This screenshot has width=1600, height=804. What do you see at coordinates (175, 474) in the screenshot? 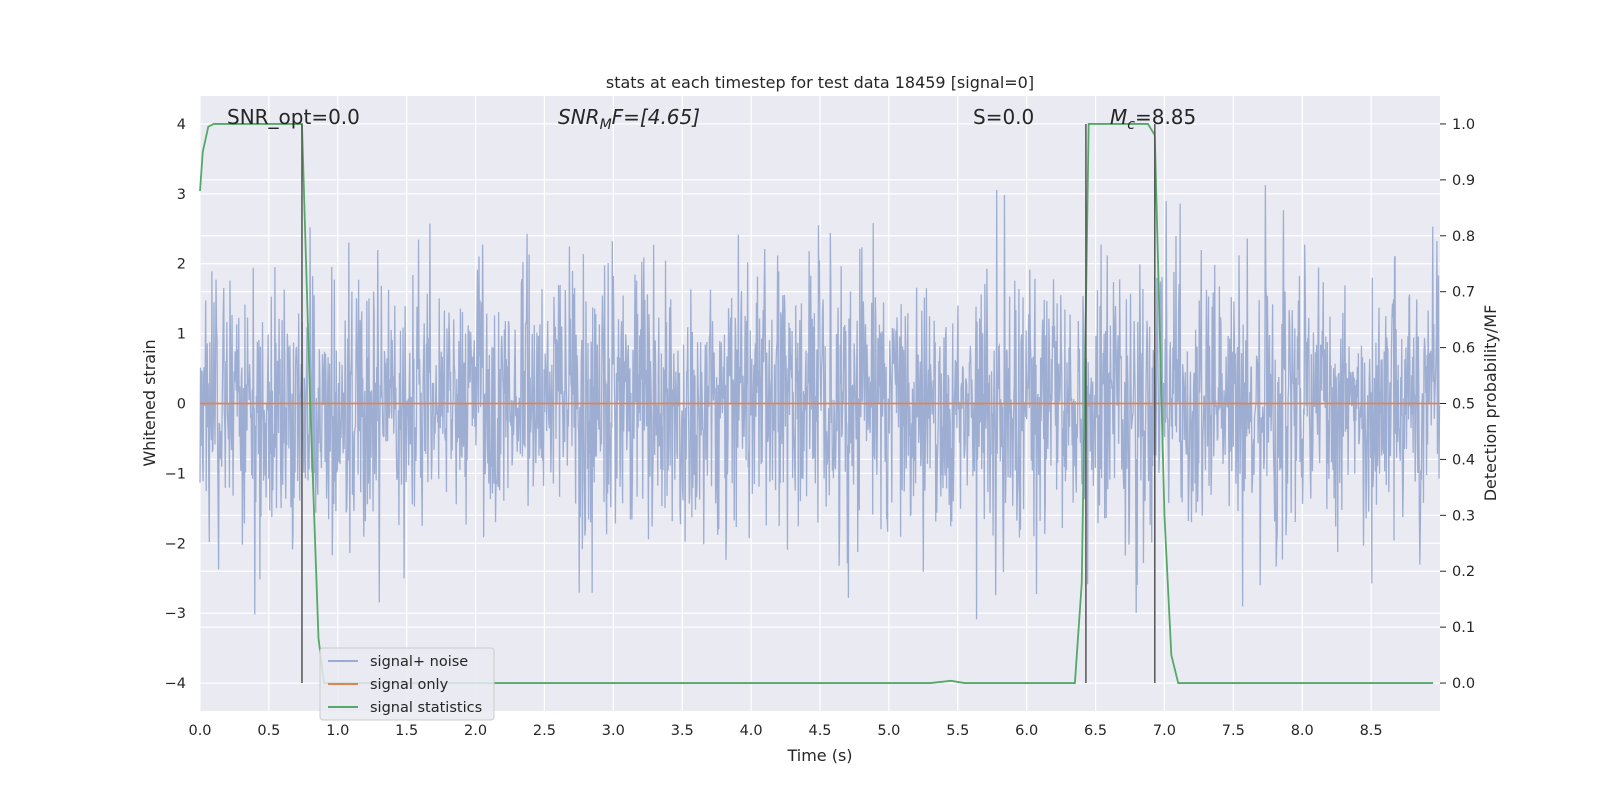
I see `y-tick-label: −1` at bounding box center [175, 474].